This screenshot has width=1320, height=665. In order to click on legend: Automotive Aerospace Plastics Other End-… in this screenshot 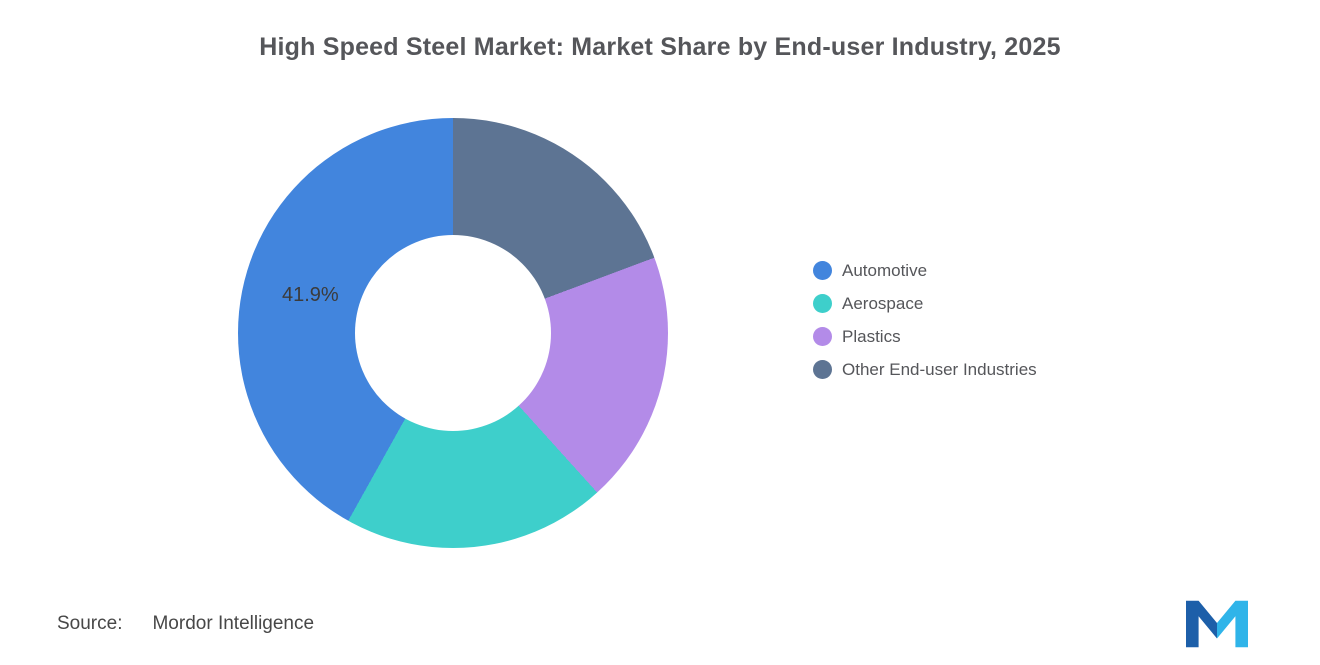, I will do `click(925, 320)`.